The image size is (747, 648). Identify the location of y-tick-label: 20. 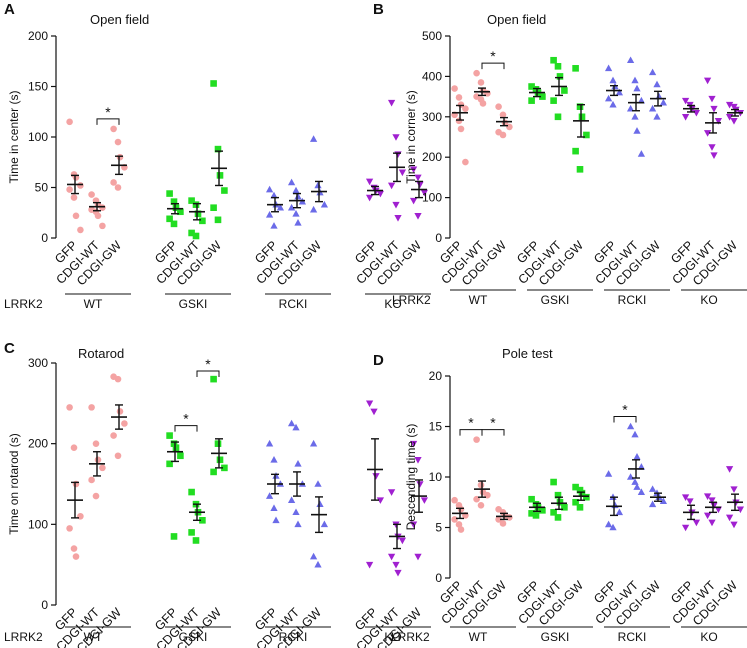
(436, 376).